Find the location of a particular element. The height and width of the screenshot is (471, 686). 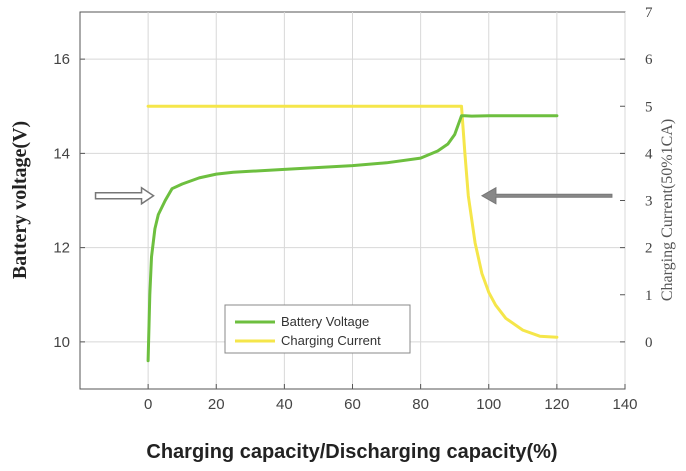

legend-label-charging-current: Charging Current is located at coordinates (331, 340).